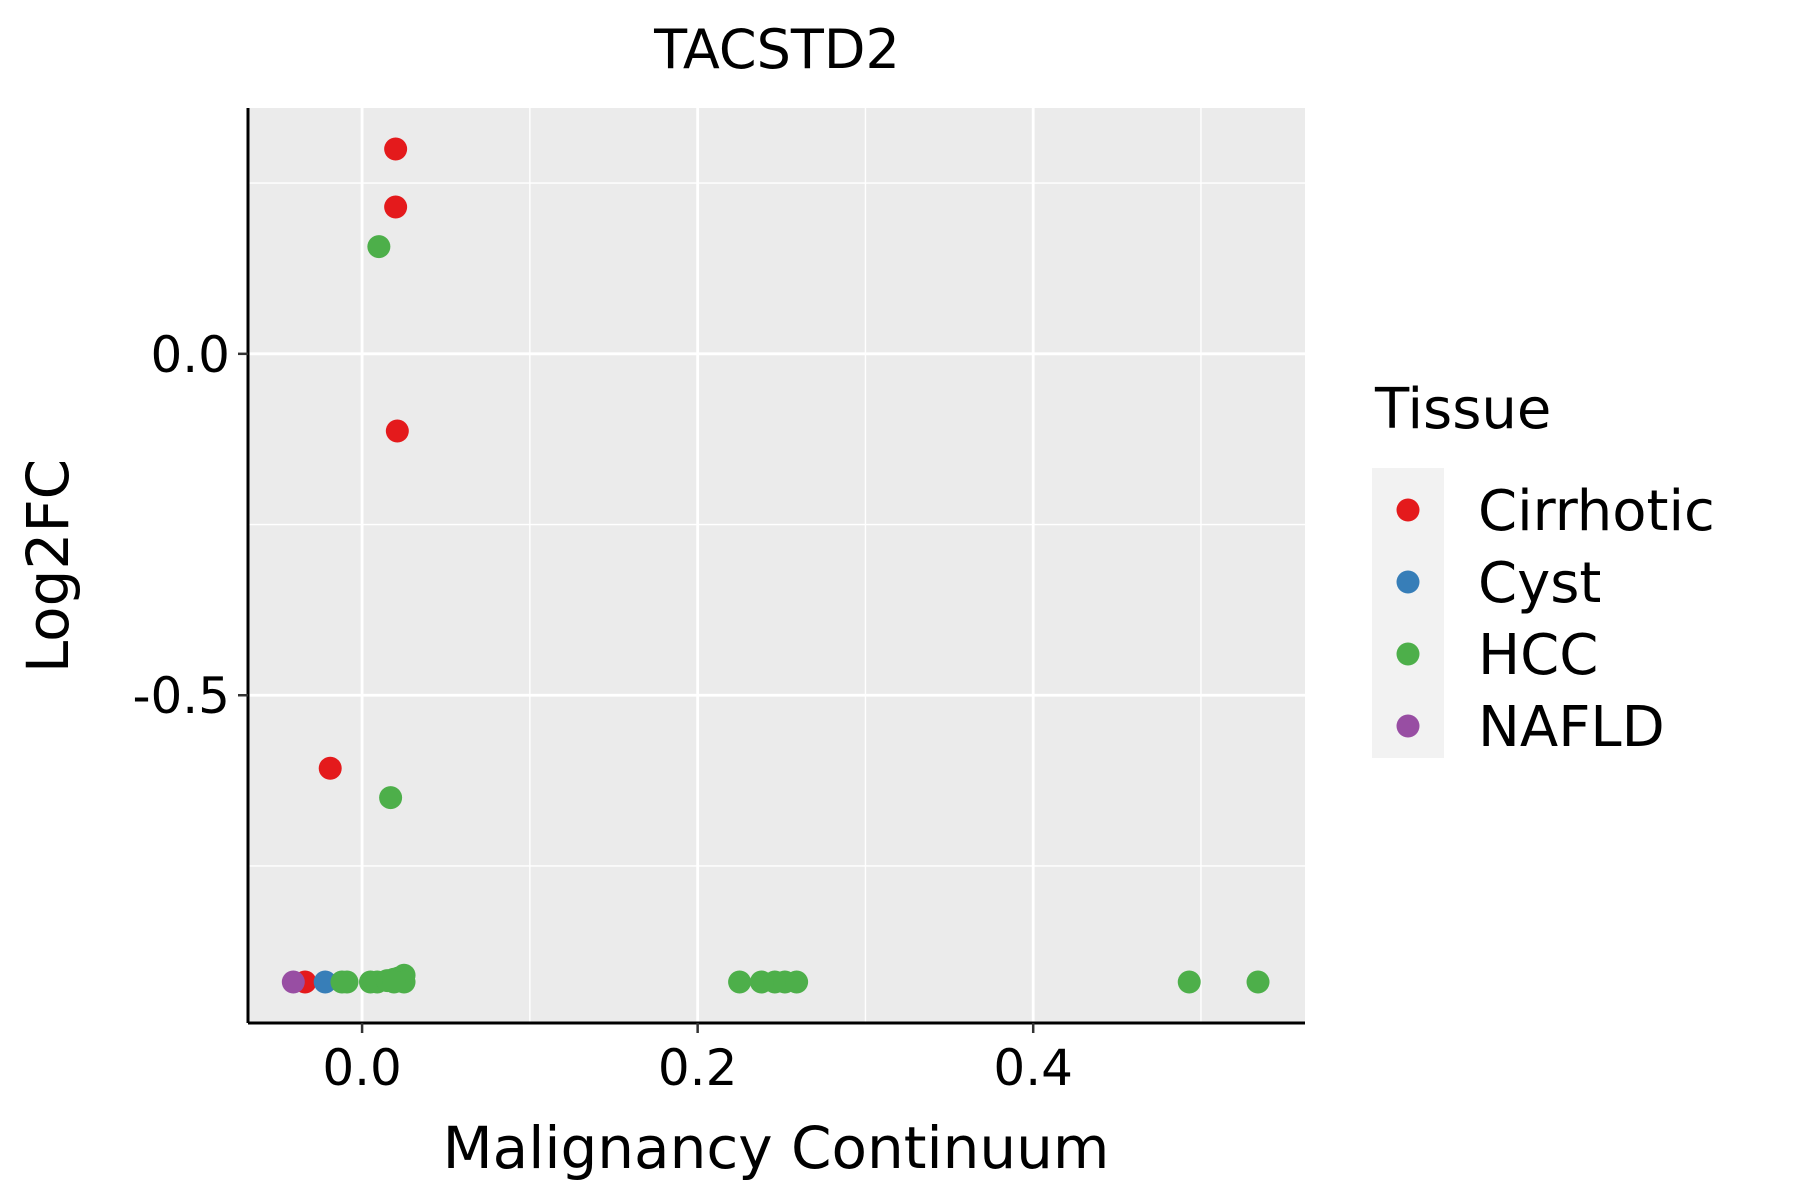  Describe the element at coordinates (1033, 1068) in the screenshot. I see `x-tick-label: 0.4` at that location.